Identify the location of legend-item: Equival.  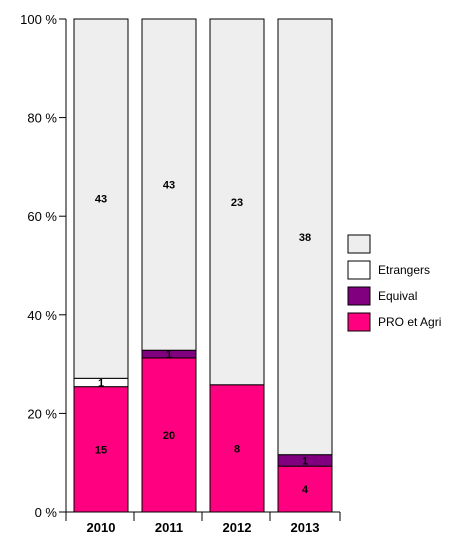
(382, 296).